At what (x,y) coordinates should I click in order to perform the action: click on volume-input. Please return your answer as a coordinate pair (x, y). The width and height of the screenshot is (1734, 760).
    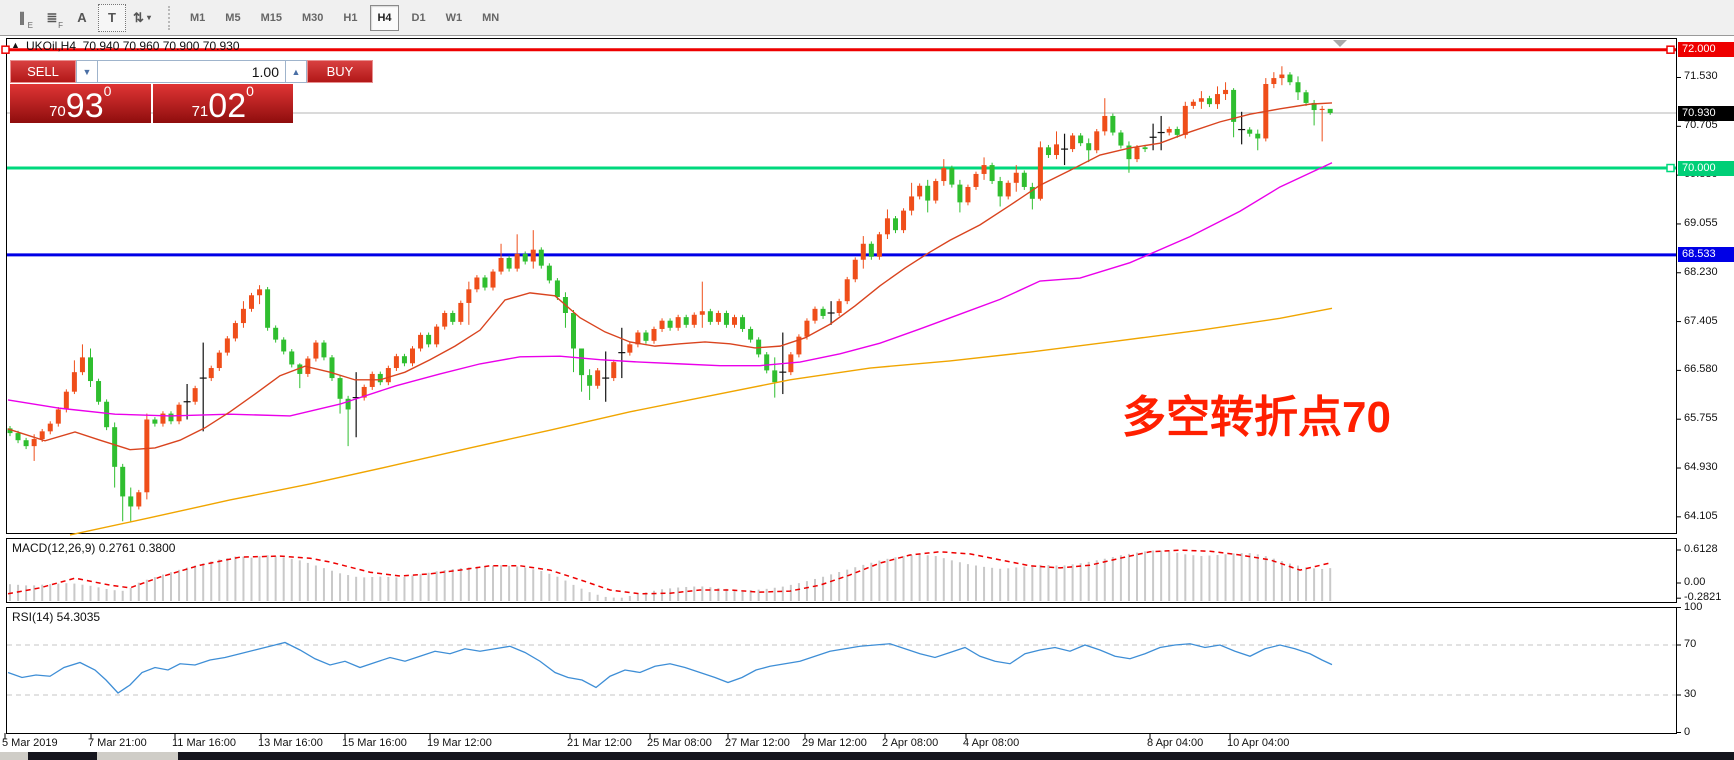
    Looking at the image, I should click on (191, 71).